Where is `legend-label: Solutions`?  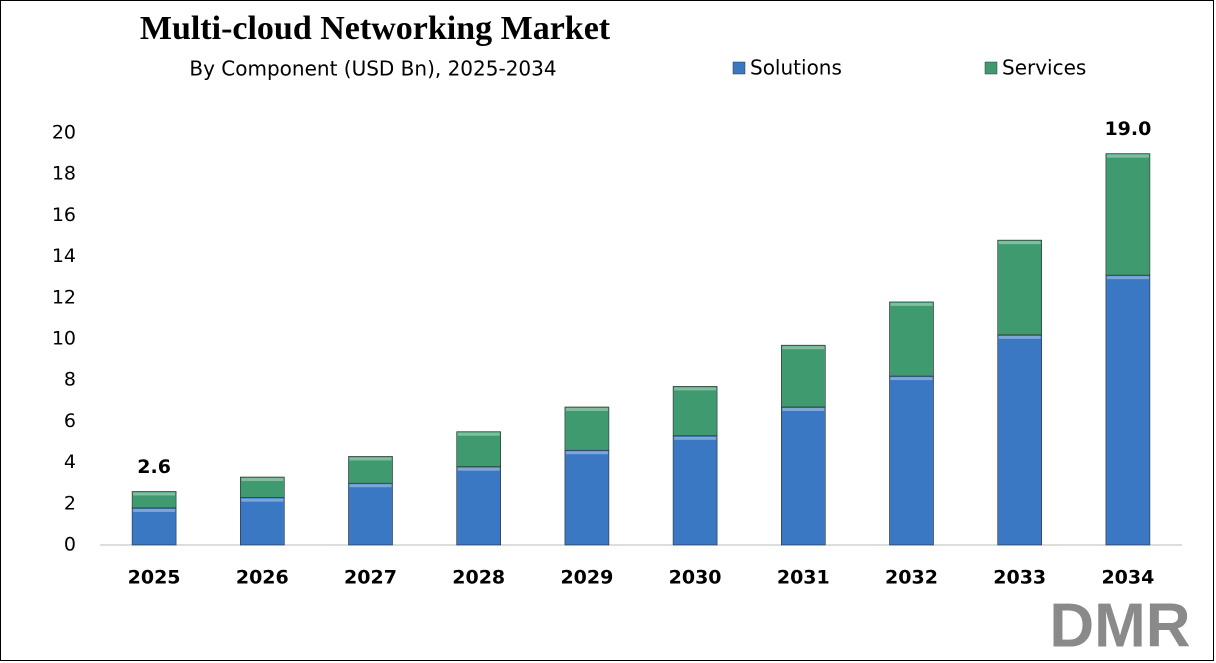 legend-label: Solutions is located at coordinates (796, 68).